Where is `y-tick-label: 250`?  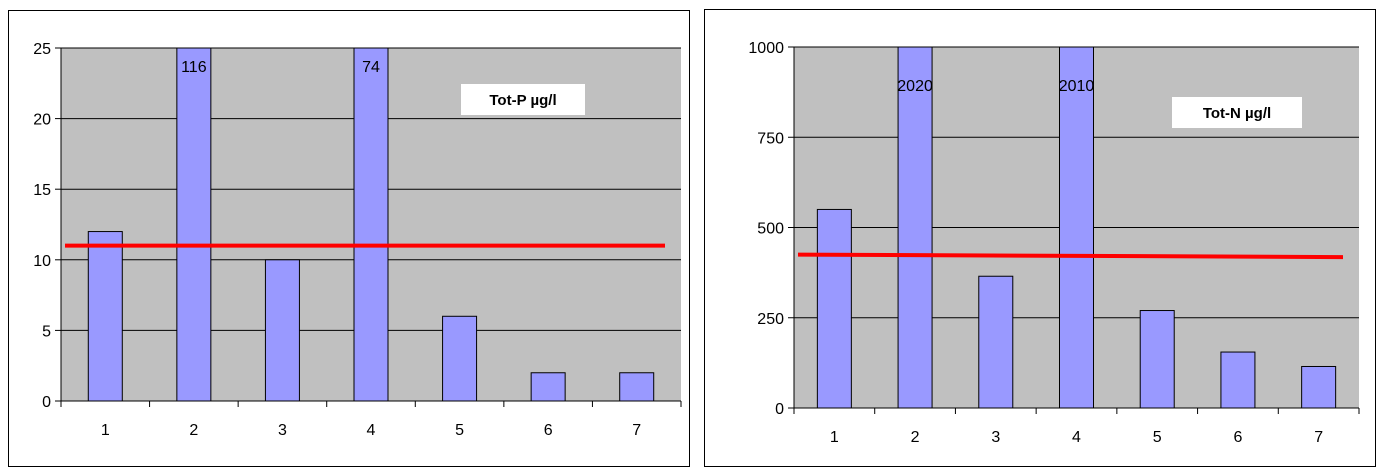 y-tick-label: 250 is located at coordinates (770, 319).